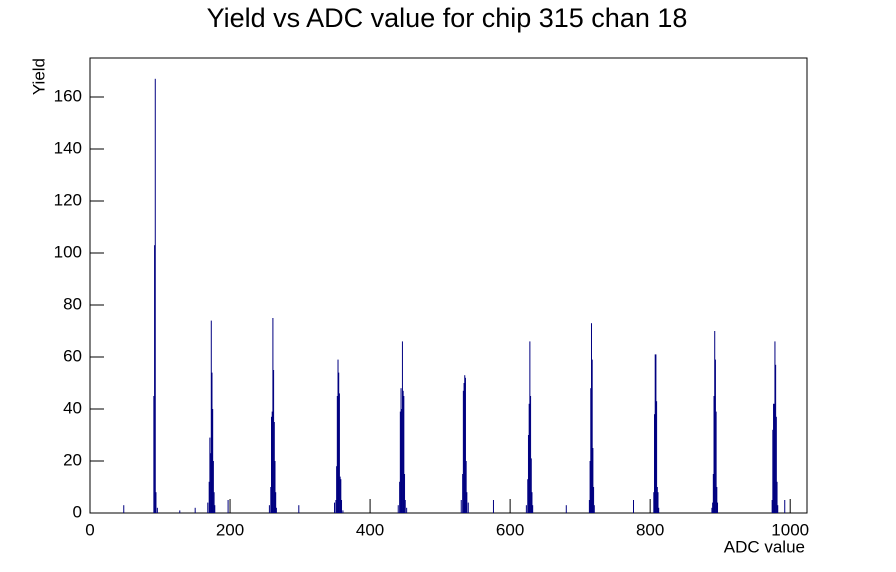 This screenshot has height=572, width=896. What do you see at coordinates (38, 76) in the screenshot?
I see `y-axis-label: Yield` at bounding box center [38, 76].